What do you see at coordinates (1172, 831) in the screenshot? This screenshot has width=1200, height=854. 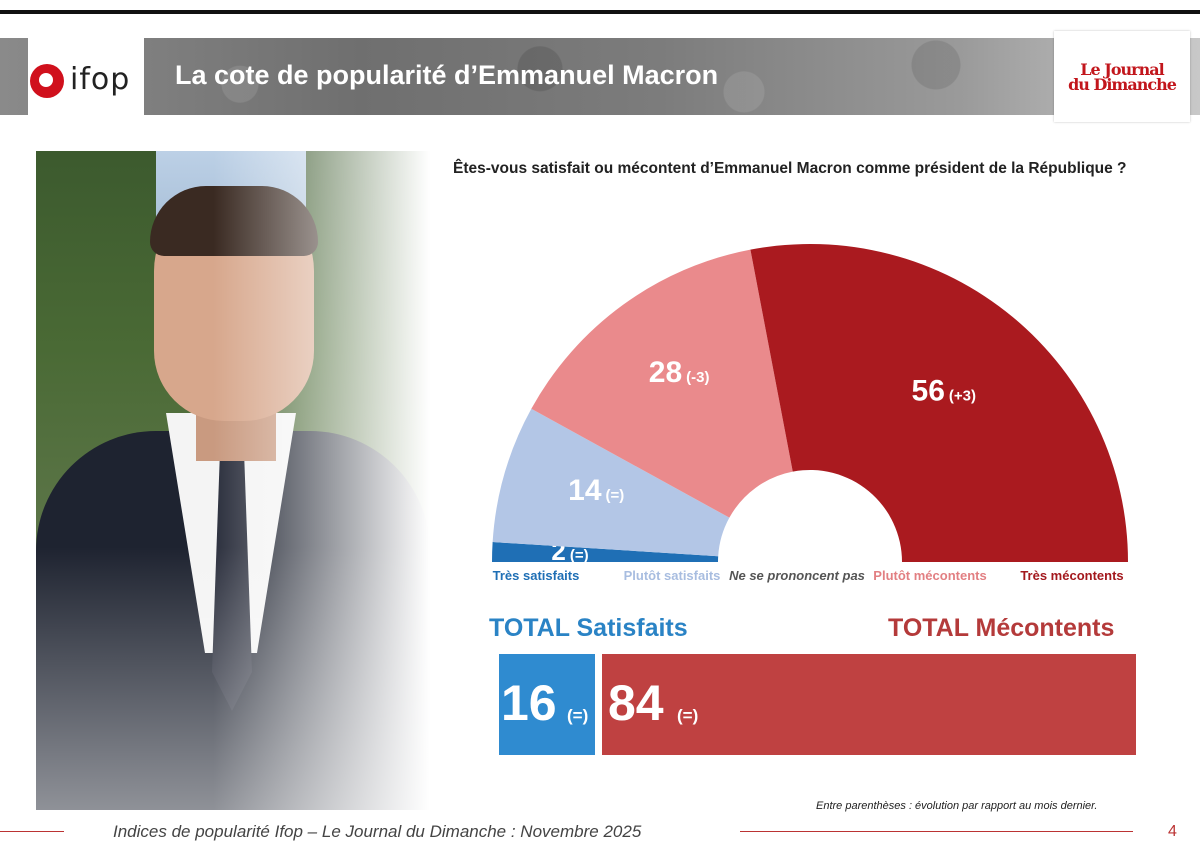 I see `page-number: 4` at bounding box center [1172, 831].